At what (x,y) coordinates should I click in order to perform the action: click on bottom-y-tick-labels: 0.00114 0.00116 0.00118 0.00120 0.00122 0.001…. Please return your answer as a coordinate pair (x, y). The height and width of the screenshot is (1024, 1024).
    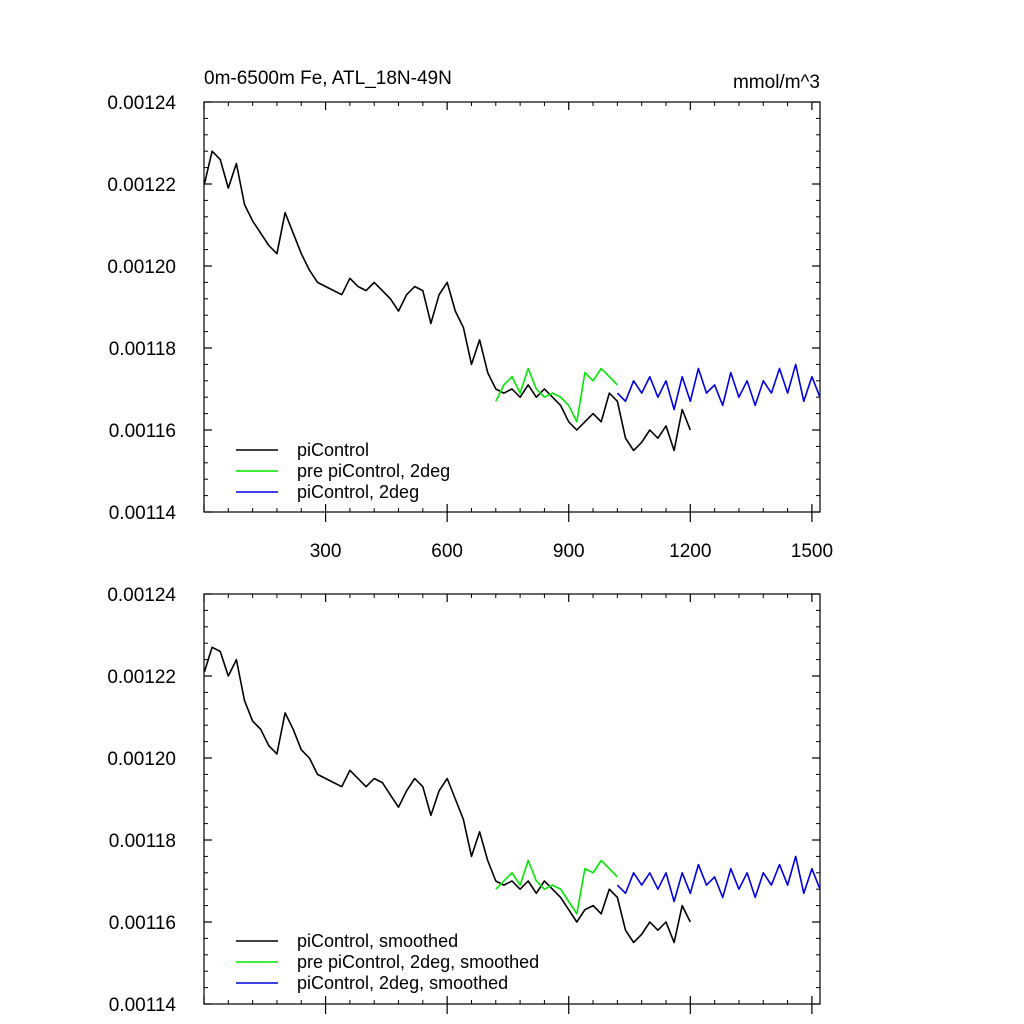
    Looking at the image, I should click on (141, 800).